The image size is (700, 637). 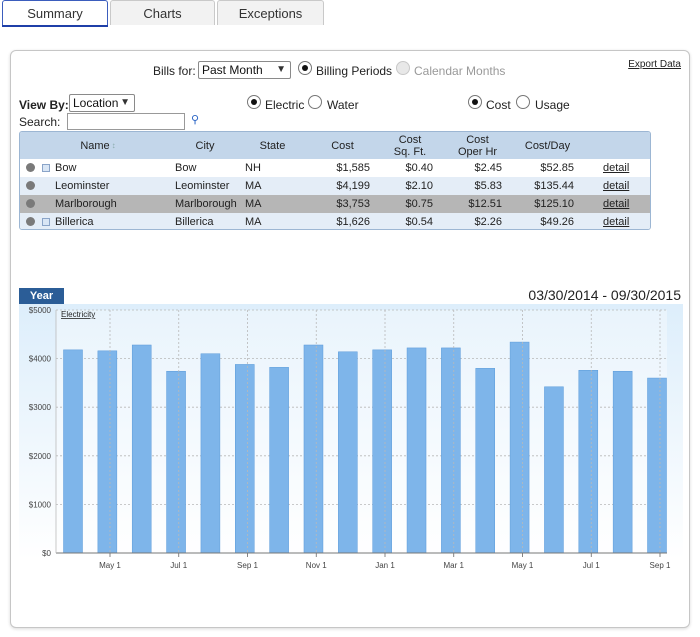 What do you see at coordinates (552, 105) in the screenshot?
I see `usage-label: Usage` at bounding box center [552, 105].